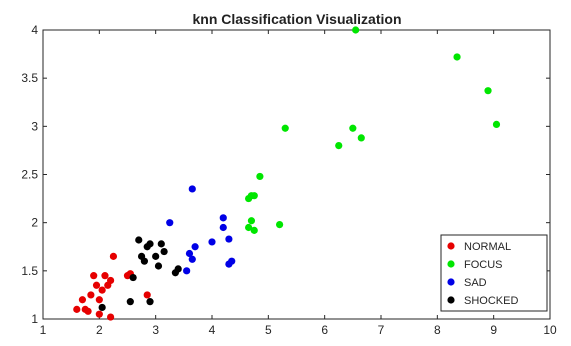 Image resolution: width=571 pixels, height=346 pixels. I want to click on x-tick-label: 3, so click(155, 330).